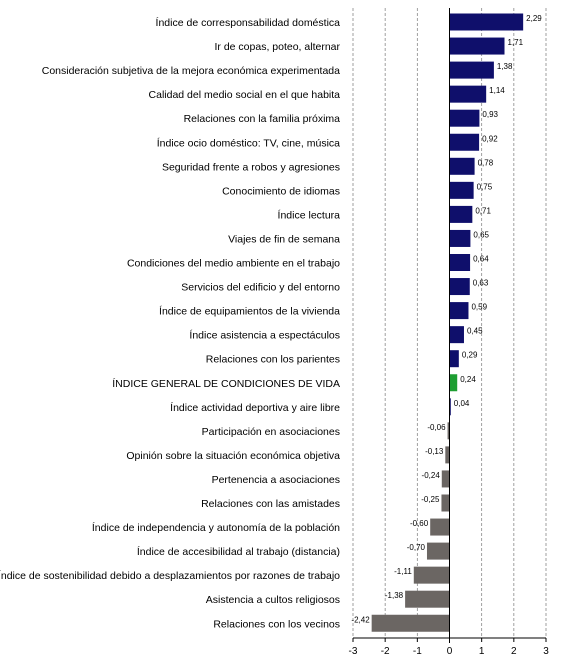 The image size is (567, 661). I want to click on value-label: 0,29, so click(470, 355).